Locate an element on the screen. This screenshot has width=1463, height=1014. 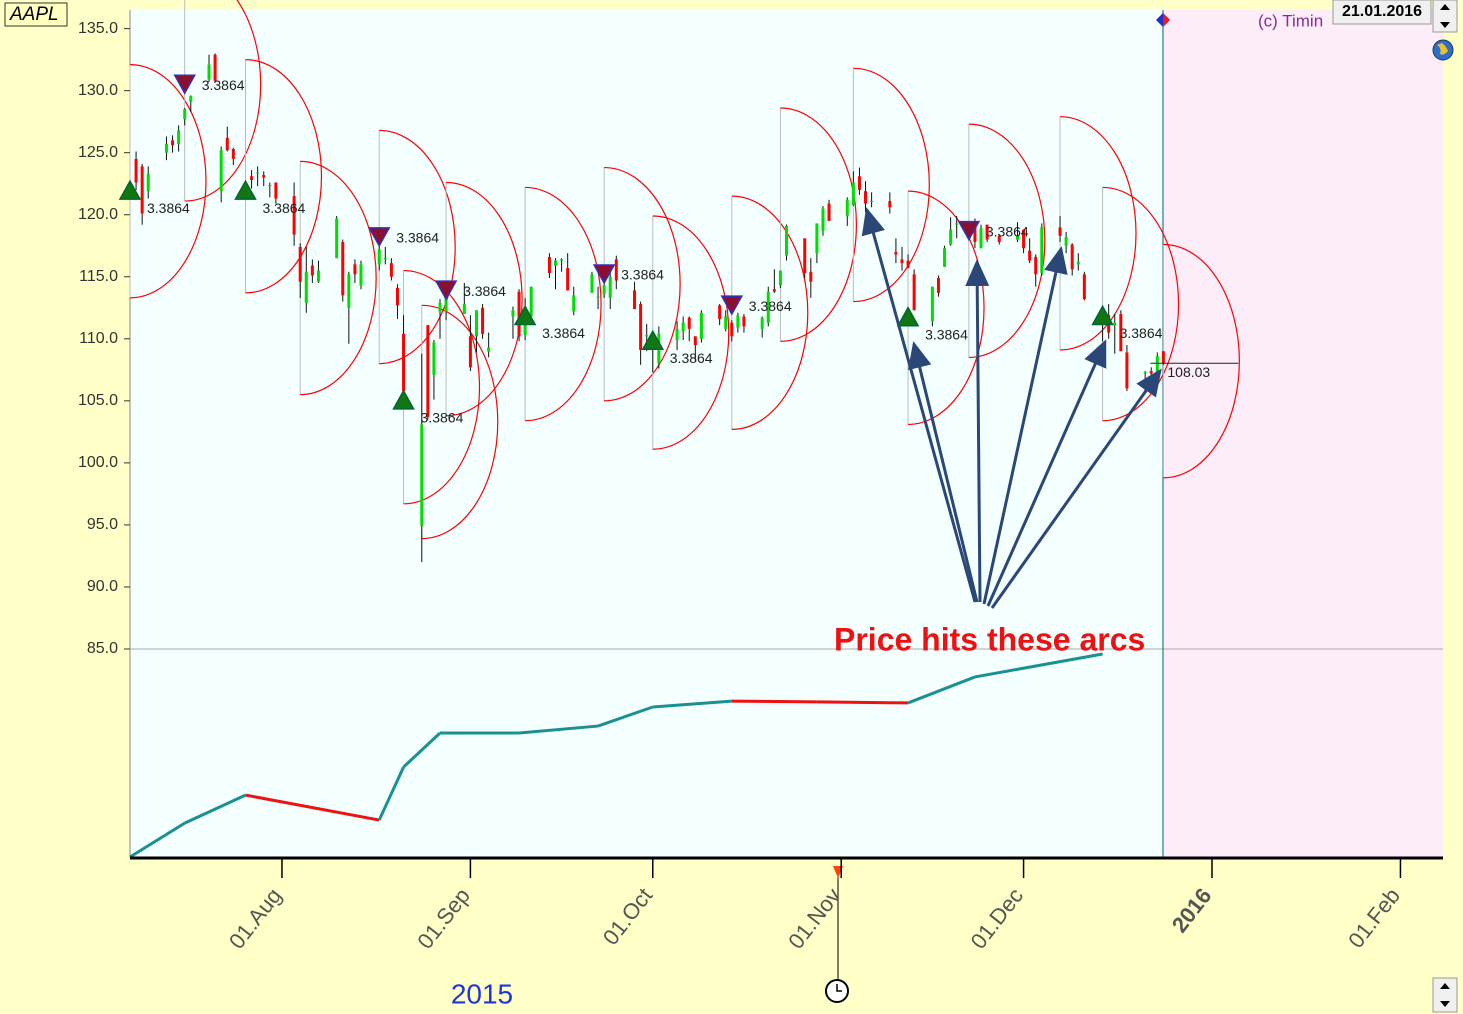
y-tick-label: 110.0 is located at coordinates (98, 338).